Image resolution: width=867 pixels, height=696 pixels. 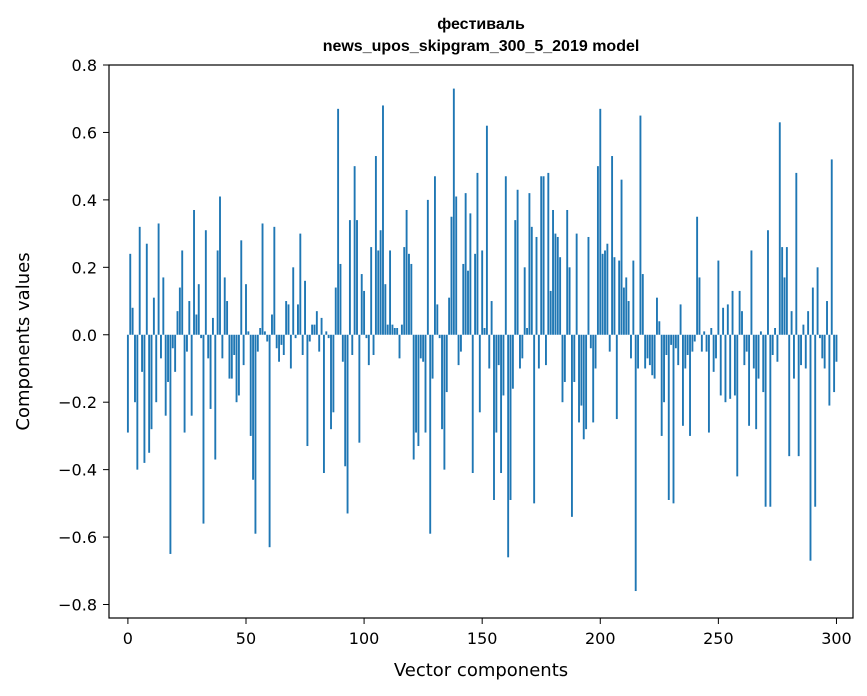 I want to click on x-tick-label: 0, so click(x=128, y=638).